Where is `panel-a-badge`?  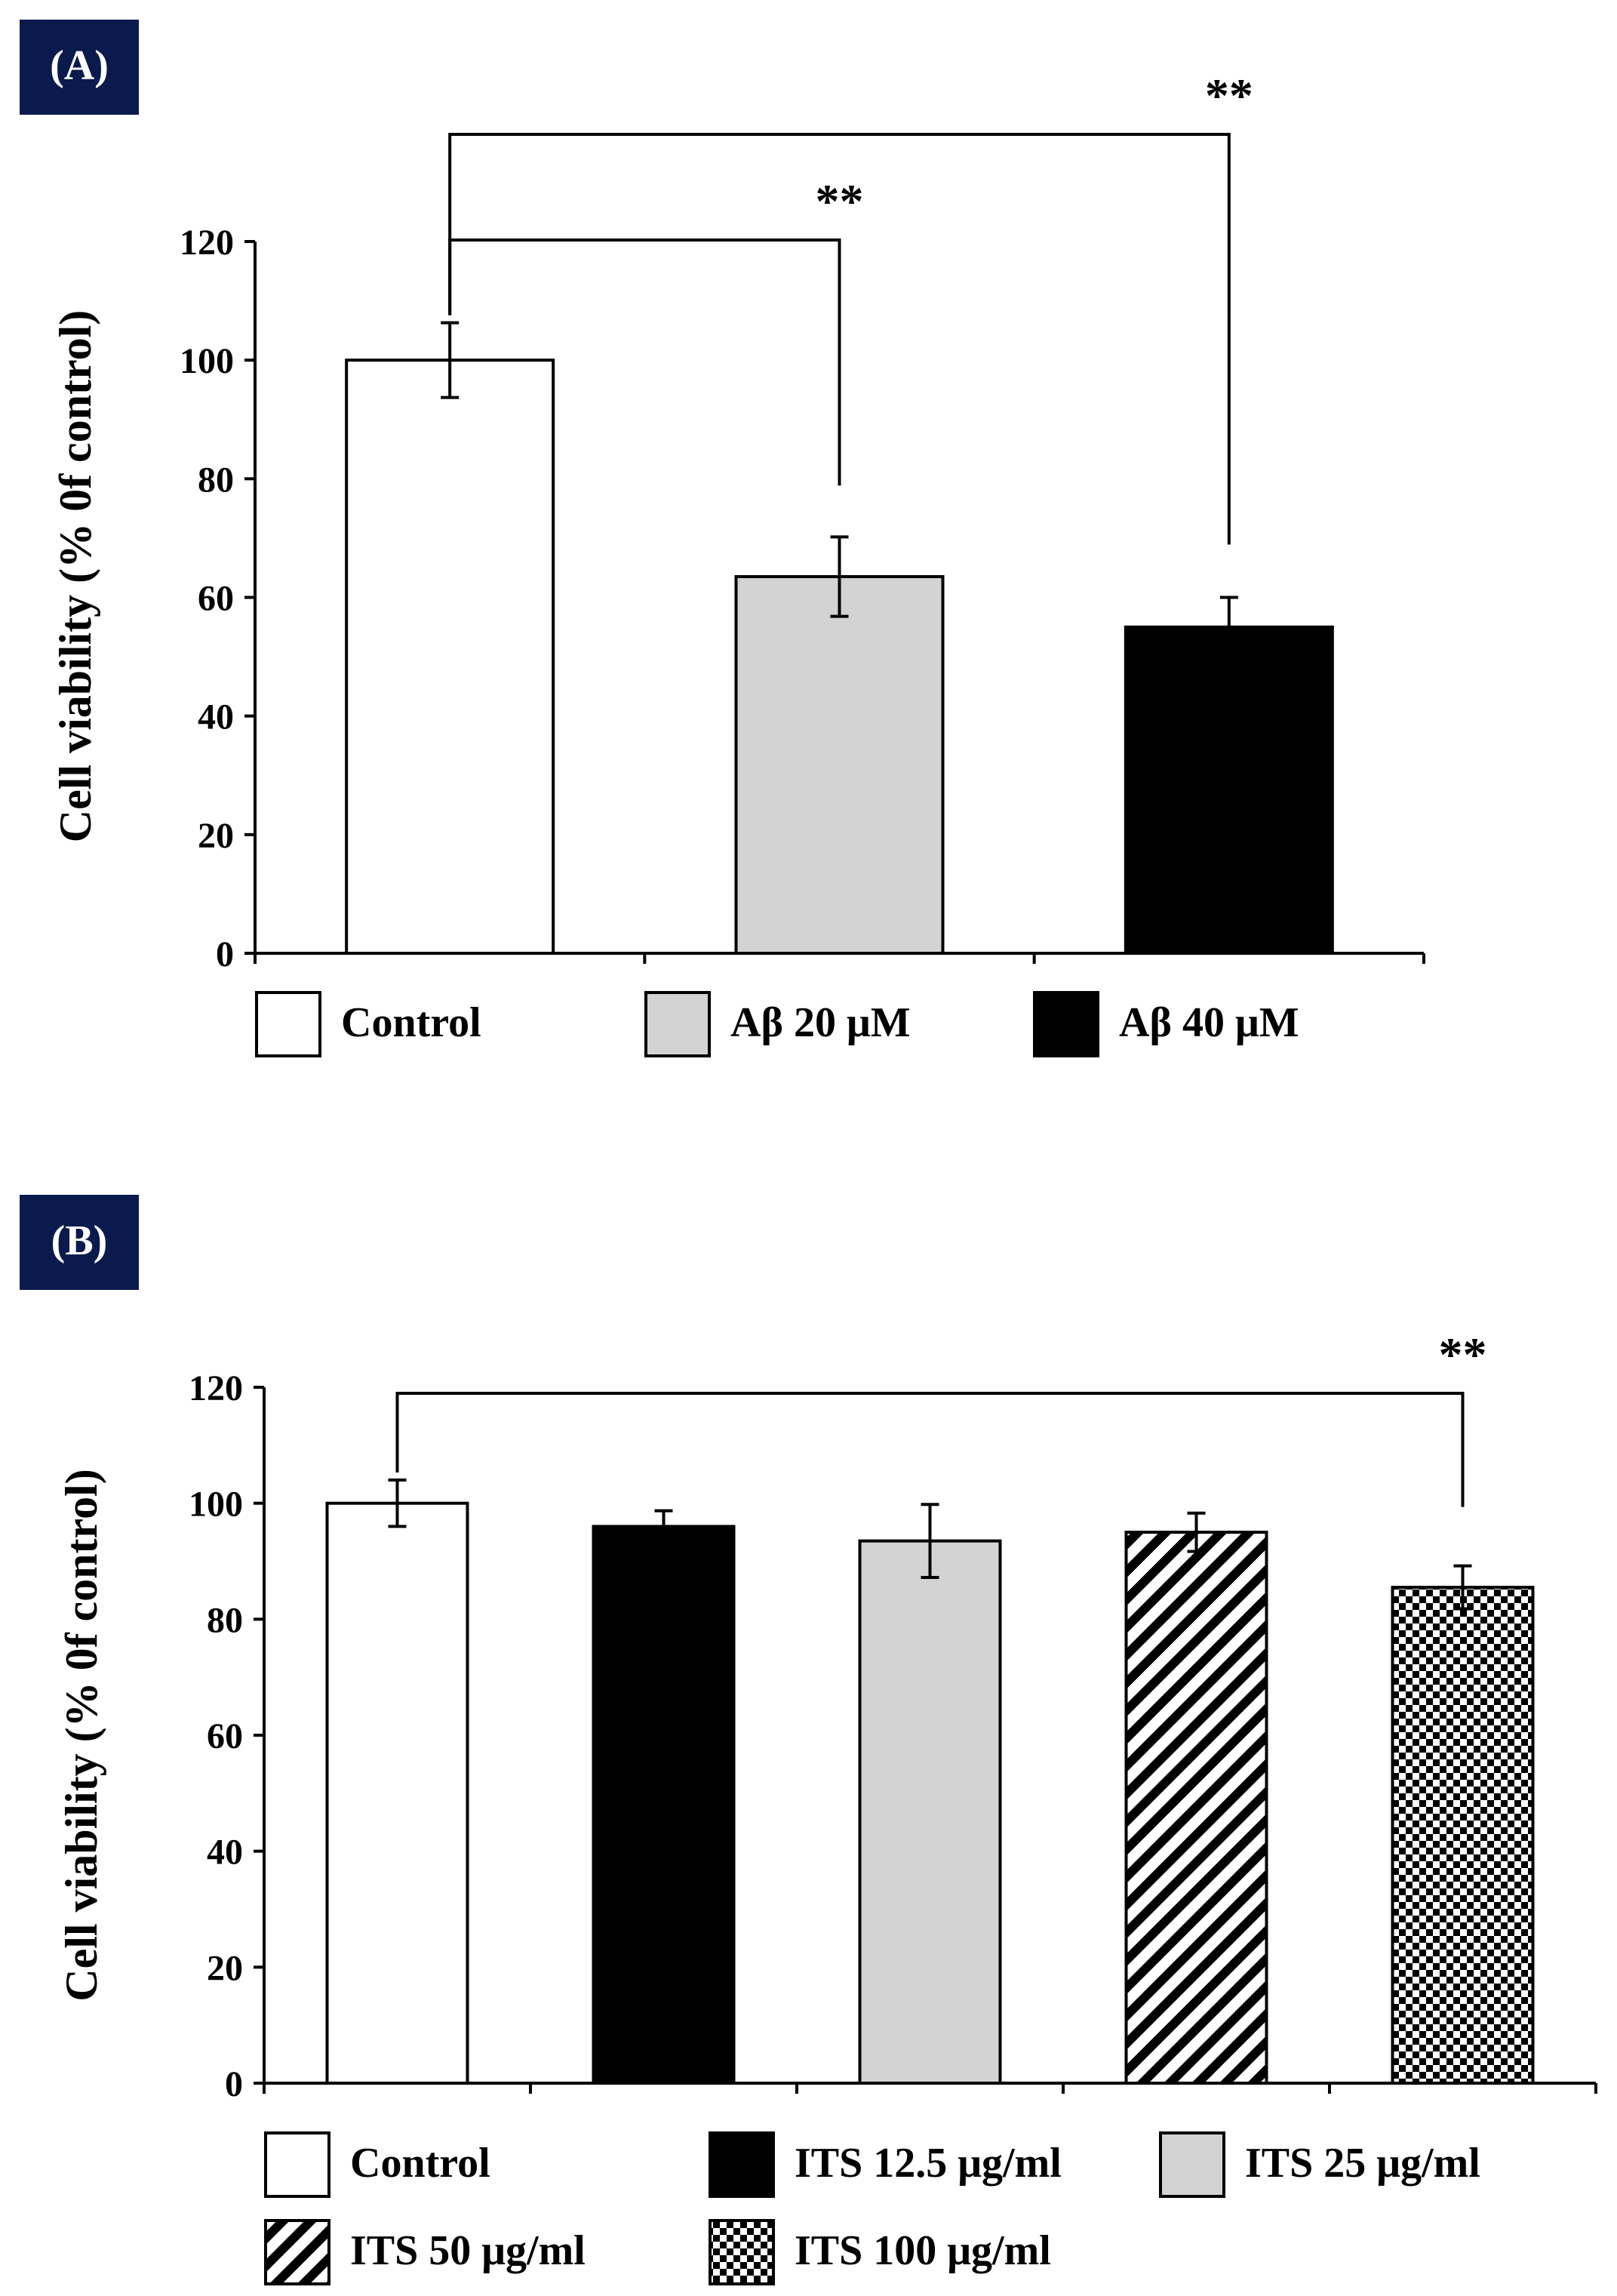
panel-a-badge is located at coordinates (79, 67).